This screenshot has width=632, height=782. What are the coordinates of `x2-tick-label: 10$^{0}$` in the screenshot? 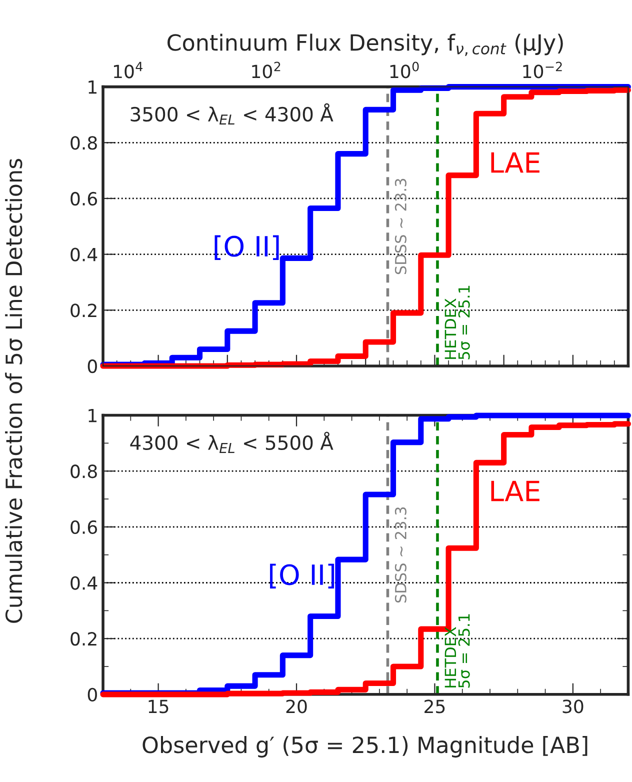 It's located at (404, 70).